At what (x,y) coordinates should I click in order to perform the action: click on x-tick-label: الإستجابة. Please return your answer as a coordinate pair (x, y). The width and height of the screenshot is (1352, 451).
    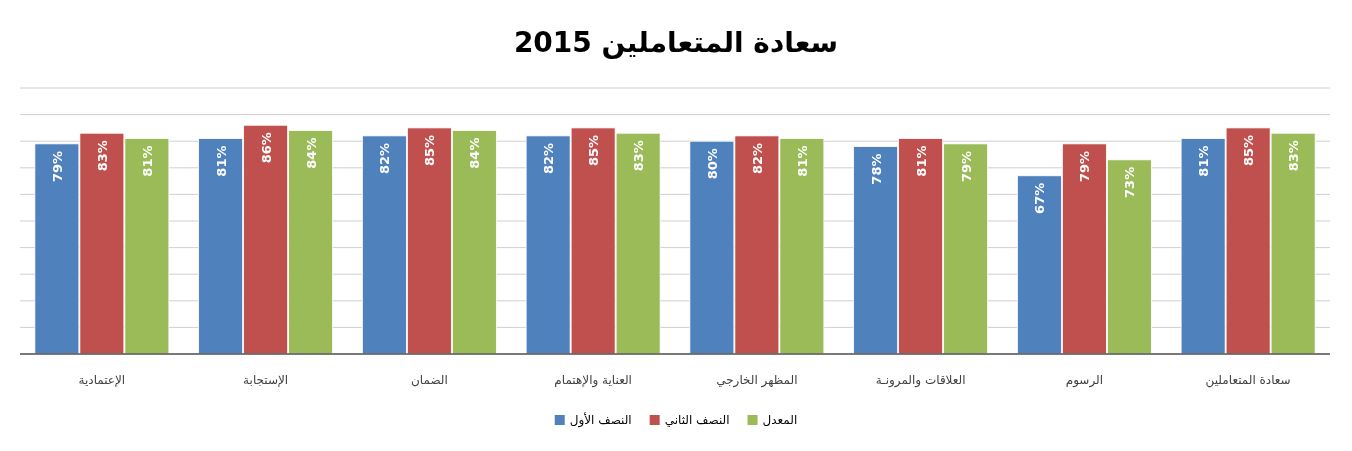
    Looking at the image, I should click on (266, 380).